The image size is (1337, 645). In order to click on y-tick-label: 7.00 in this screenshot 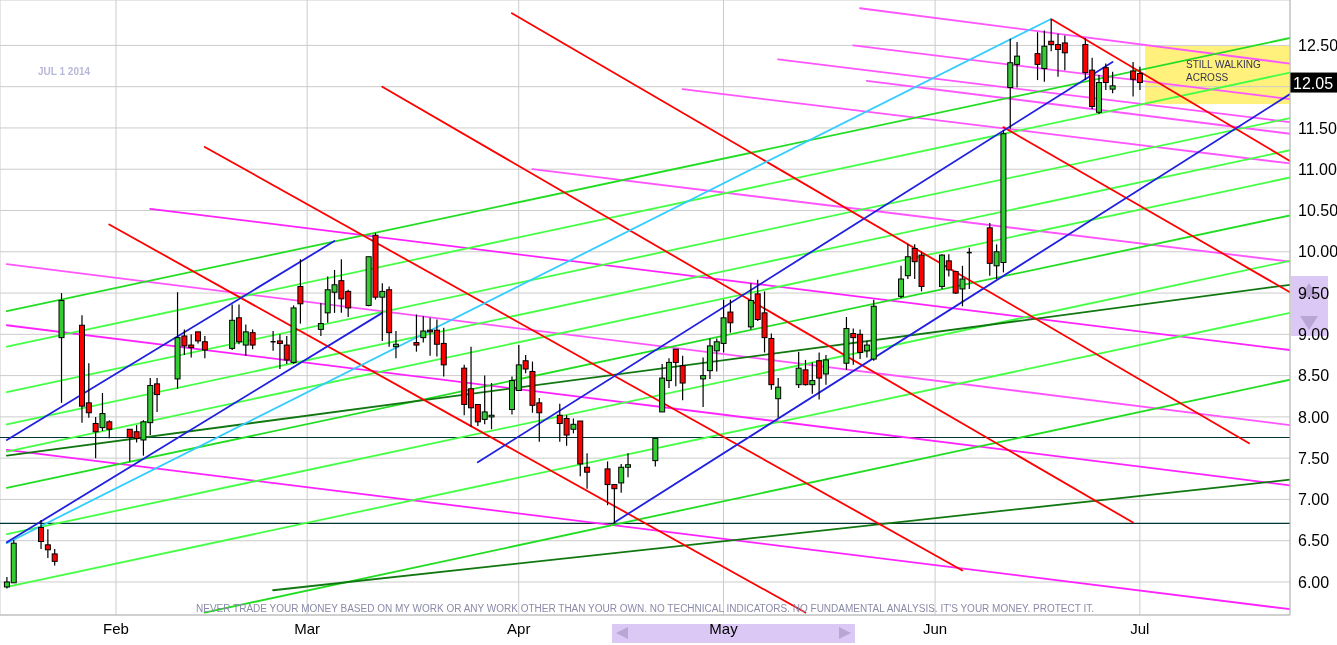, I will do `click(1314, 500)`.